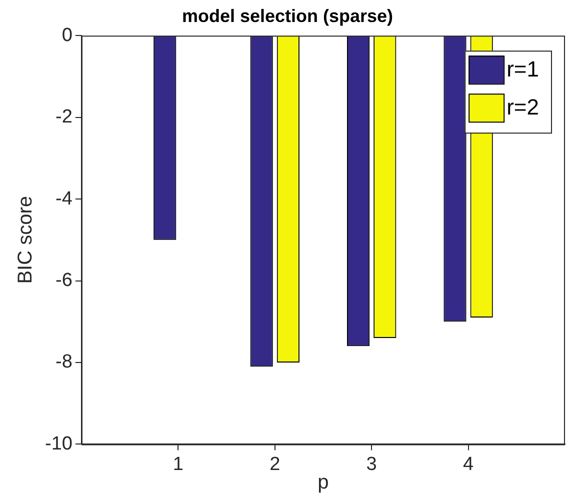 This screenshot has width=567, height=499. I want to click on x-tick-label: 4, so click(468, 464).